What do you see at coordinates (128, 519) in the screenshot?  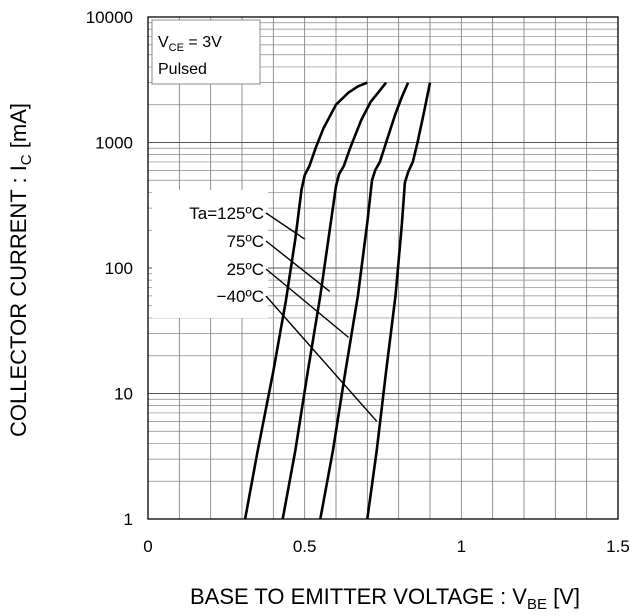 I see `y-tick-label: 1` at bounding box center [128, 519].